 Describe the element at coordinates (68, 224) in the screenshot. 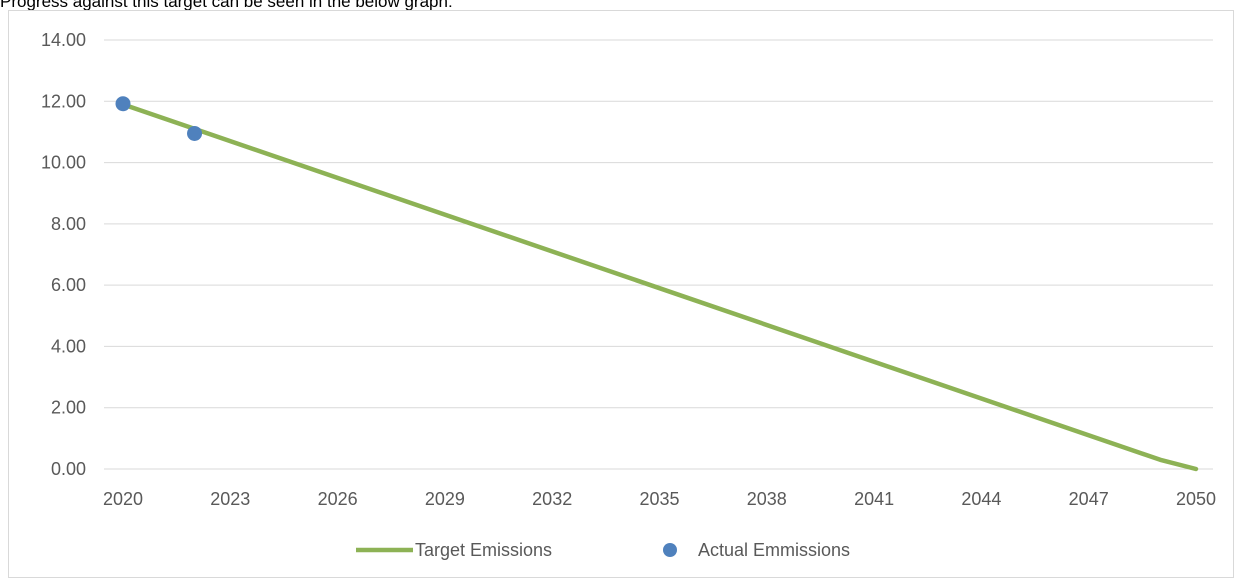

I see `y-tick-label: 8.00` at that location.